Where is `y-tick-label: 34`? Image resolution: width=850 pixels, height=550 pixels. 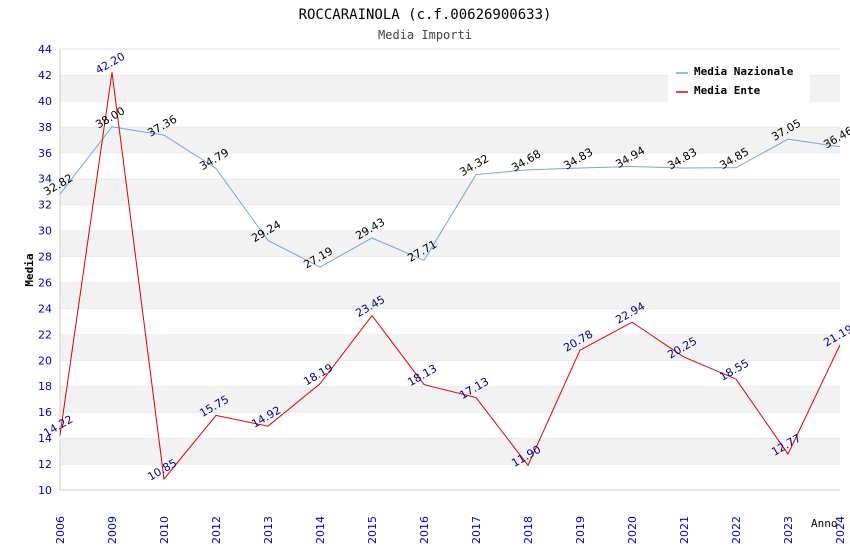 y-tick-label: 34 is located at coordinates (45, 179).